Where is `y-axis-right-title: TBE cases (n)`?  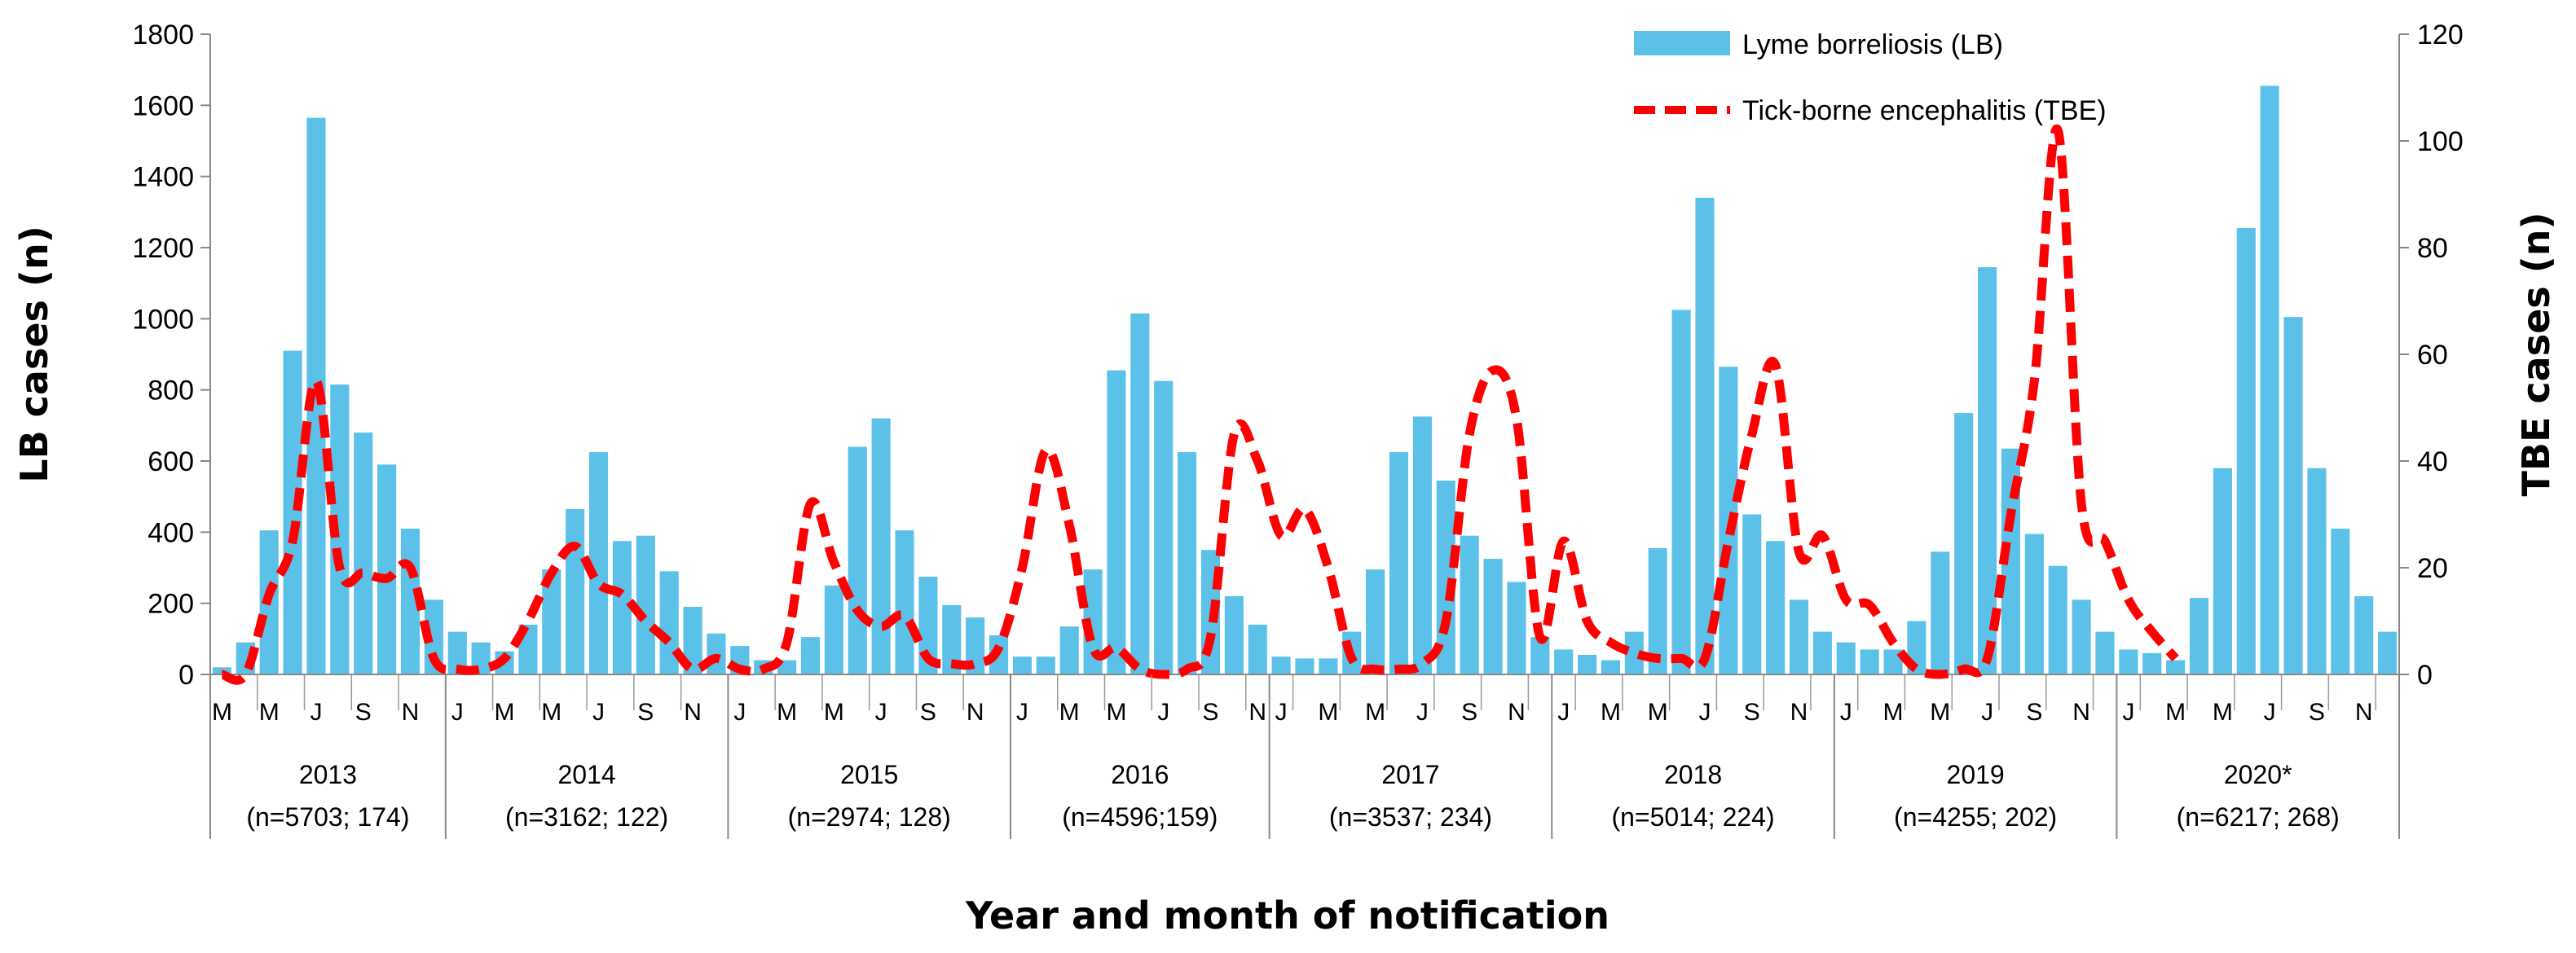
y-axis-right-title: TBE cases (n) is located at coordinates (2536, 355).